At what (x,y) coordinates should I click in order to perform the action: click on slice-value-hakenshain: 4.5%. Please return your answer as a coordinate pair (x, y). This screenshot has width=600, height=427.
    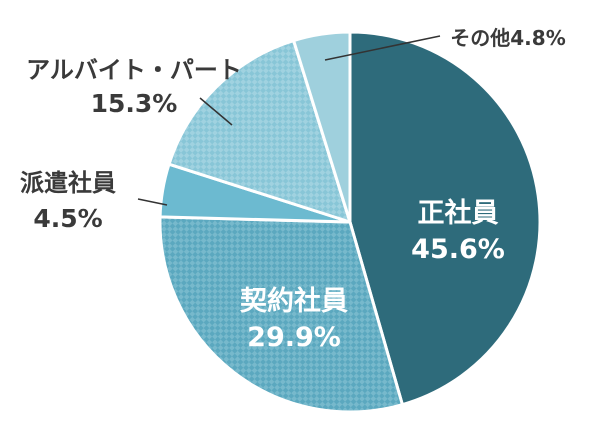
    Looking at the image, I should click on (67, 218).